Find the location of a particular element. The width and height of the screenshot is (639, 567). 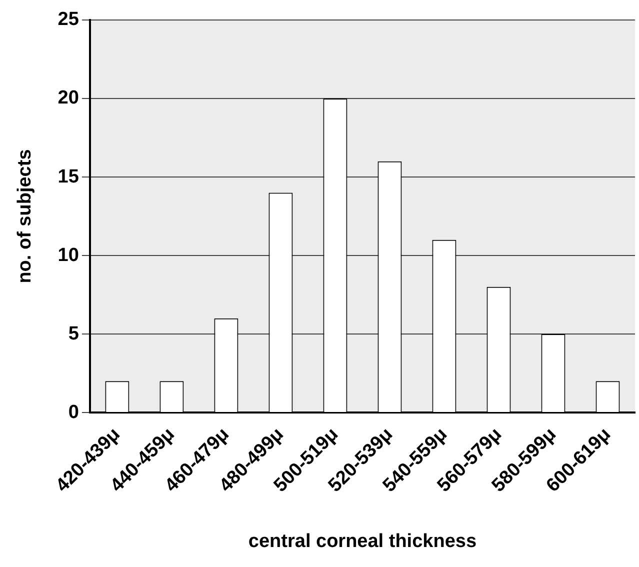

y-tick-label: 25 is located at coordinates (69, 19).